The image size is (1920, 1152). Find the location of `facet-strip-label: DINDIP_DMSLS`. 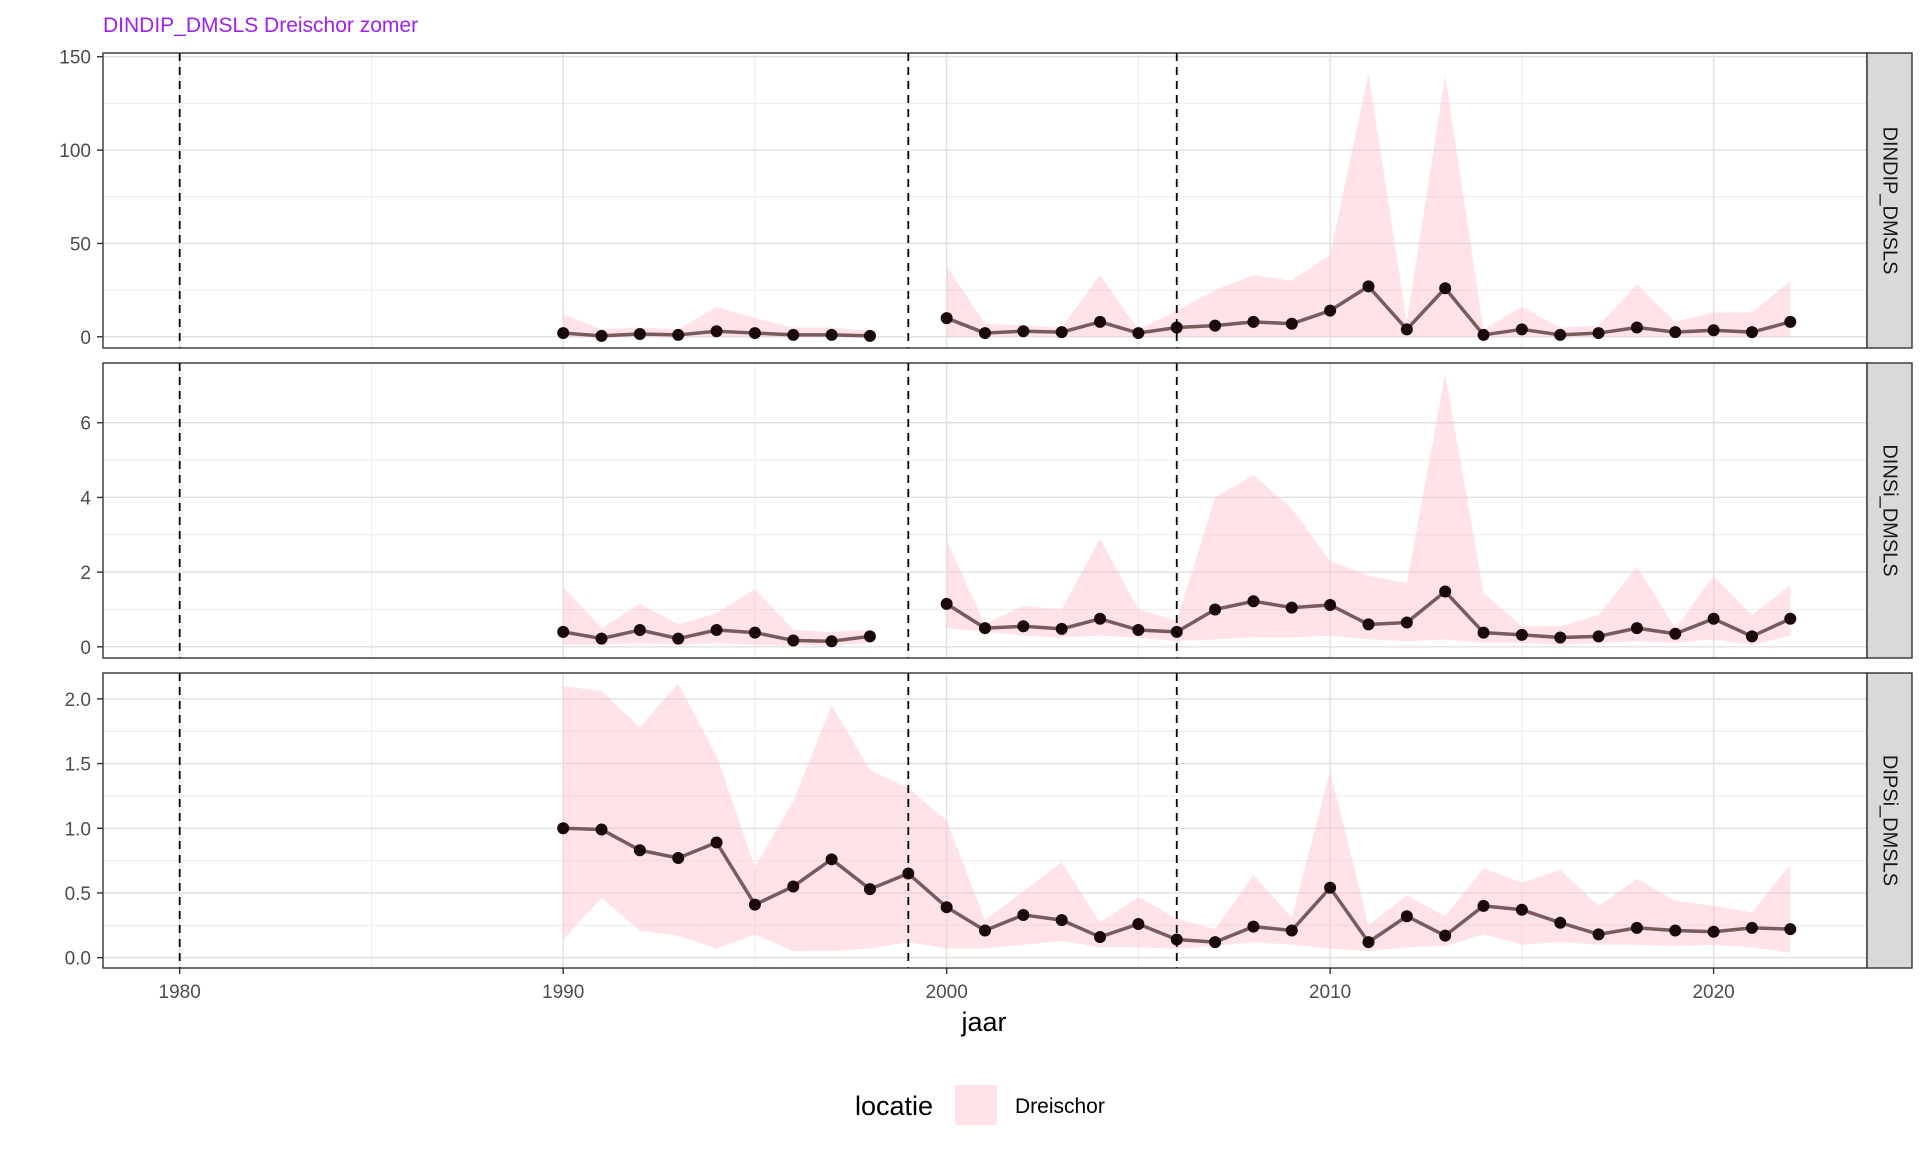

facet-strip-label: DINDIP_DMSLS is located at coordinates (1890, 201).